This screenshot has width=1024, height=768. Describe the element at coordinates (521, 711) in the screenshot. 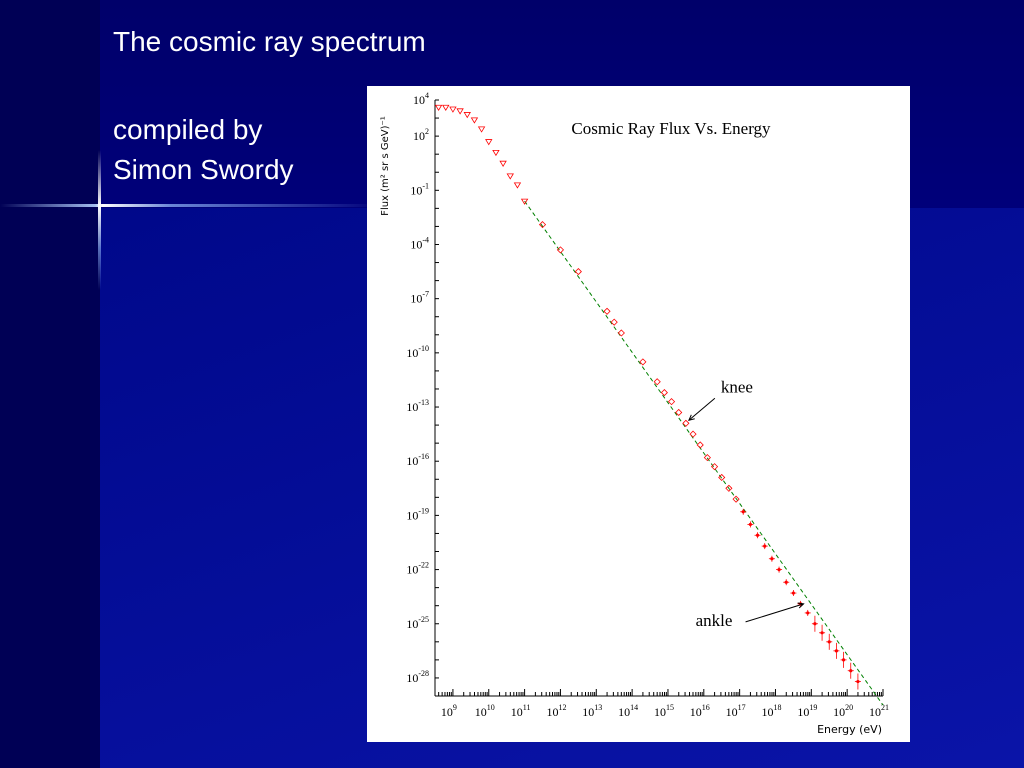

I see `x-tick-label: 1011` at that location.